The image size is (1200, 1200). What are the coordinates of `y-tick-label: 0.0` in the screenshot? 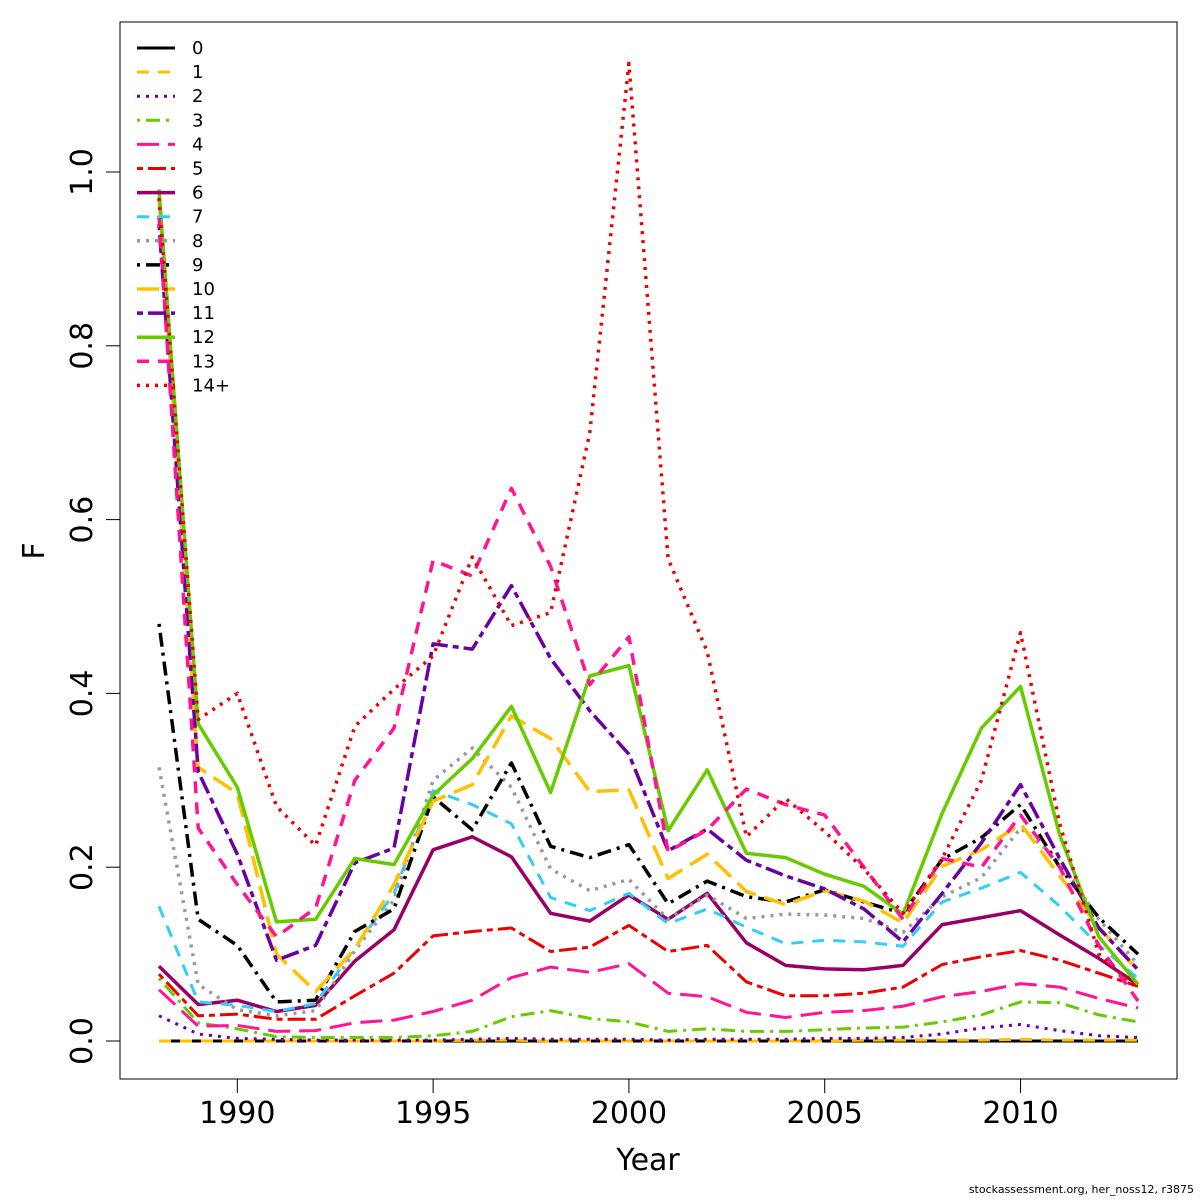 It's located at (82, 1041).